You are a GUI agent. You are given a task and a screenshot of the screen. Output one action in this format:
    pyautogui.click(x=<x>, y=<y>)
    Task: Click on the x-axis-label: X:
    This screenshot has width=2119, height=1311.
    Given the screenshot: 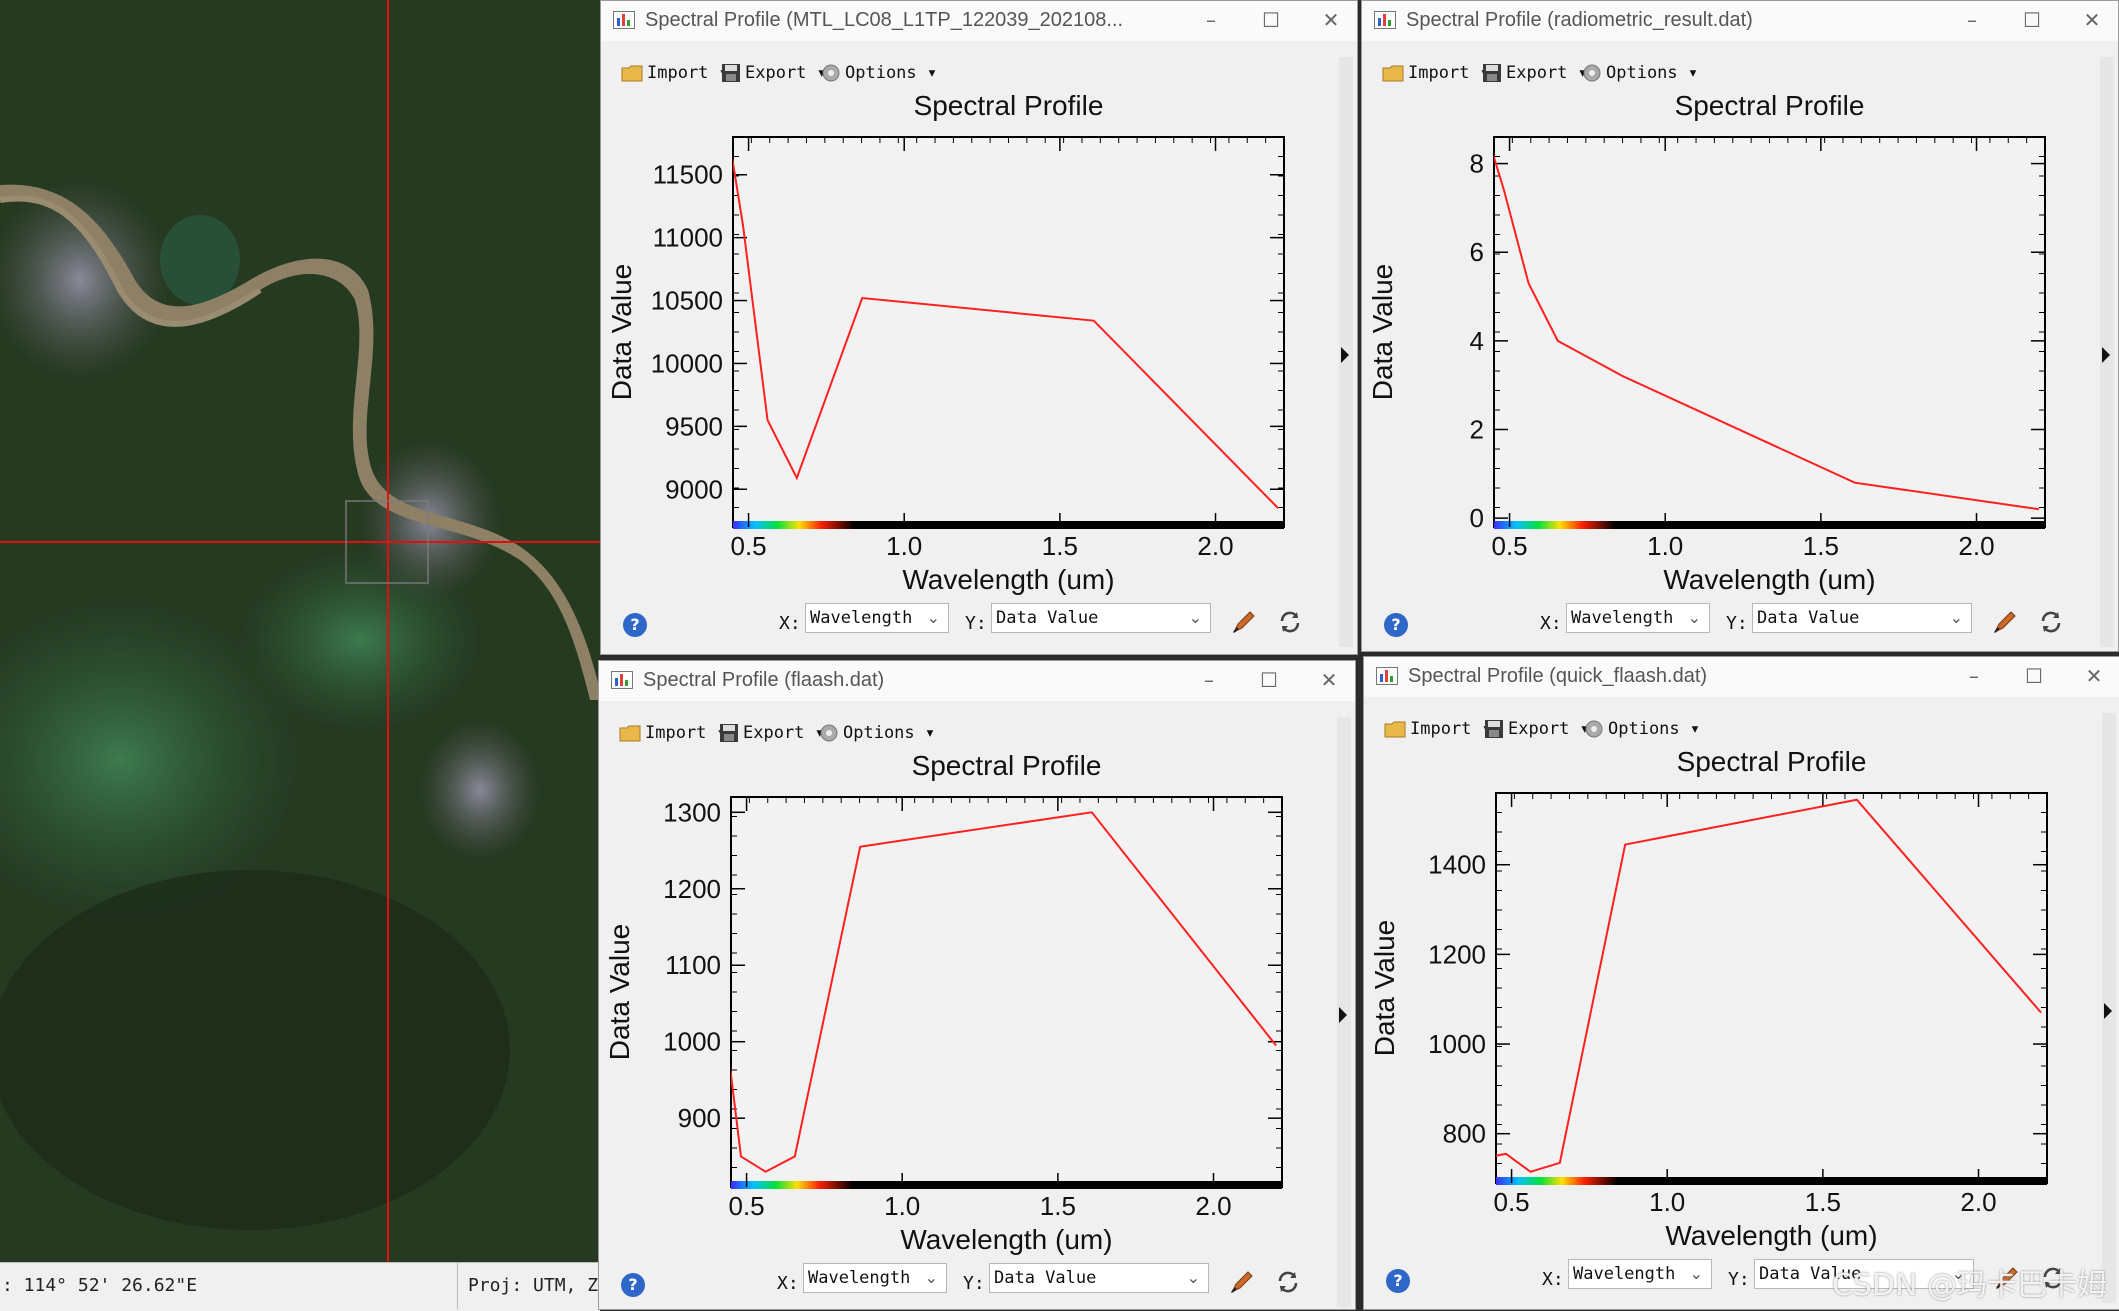 What is the action you would take?
    pyautogui.click(x=1551, y=623)
    